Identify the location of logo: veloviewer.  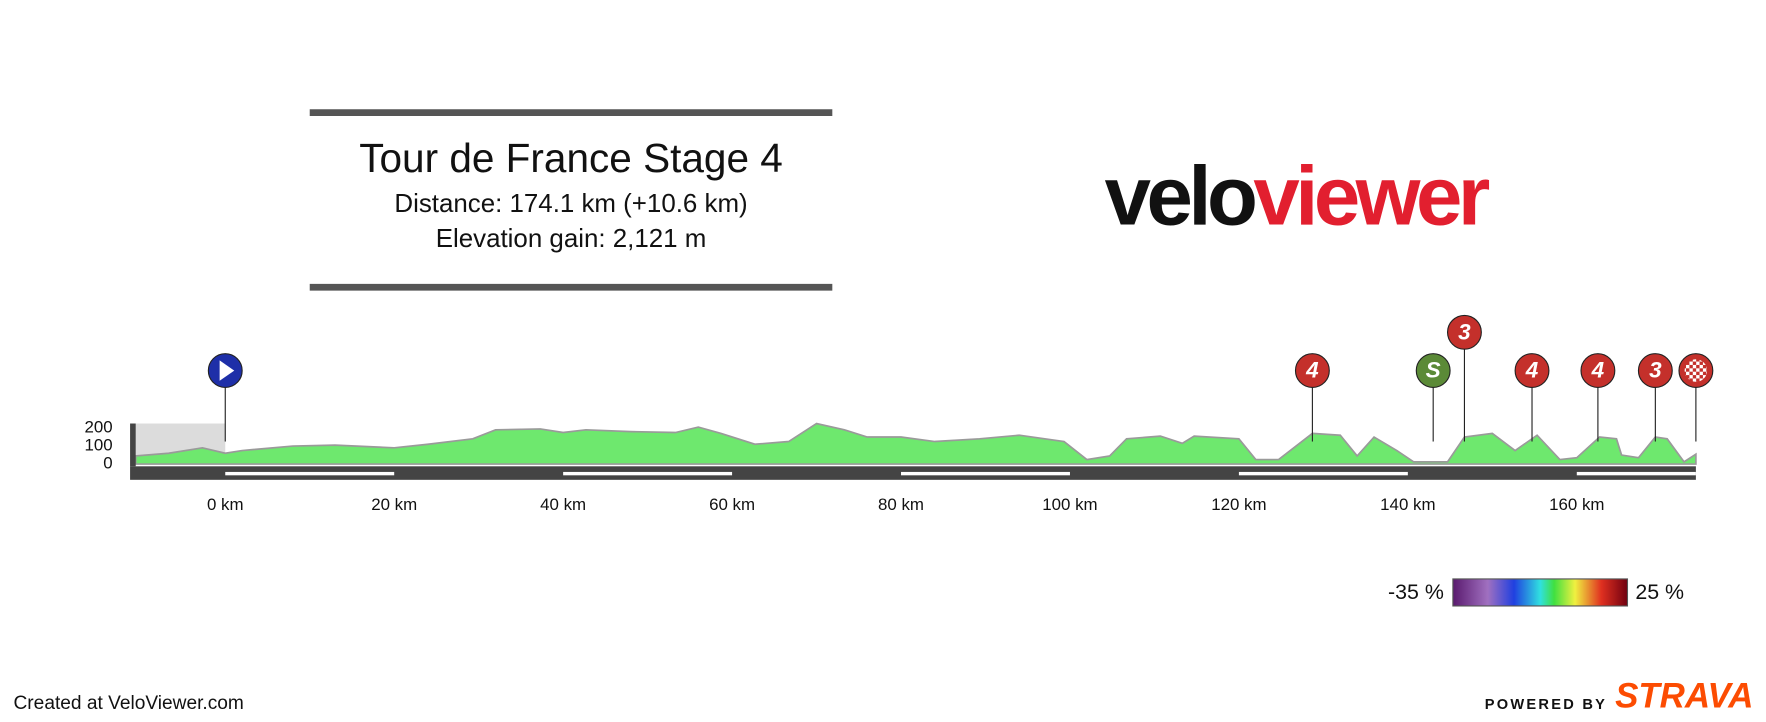
(1297, 196).